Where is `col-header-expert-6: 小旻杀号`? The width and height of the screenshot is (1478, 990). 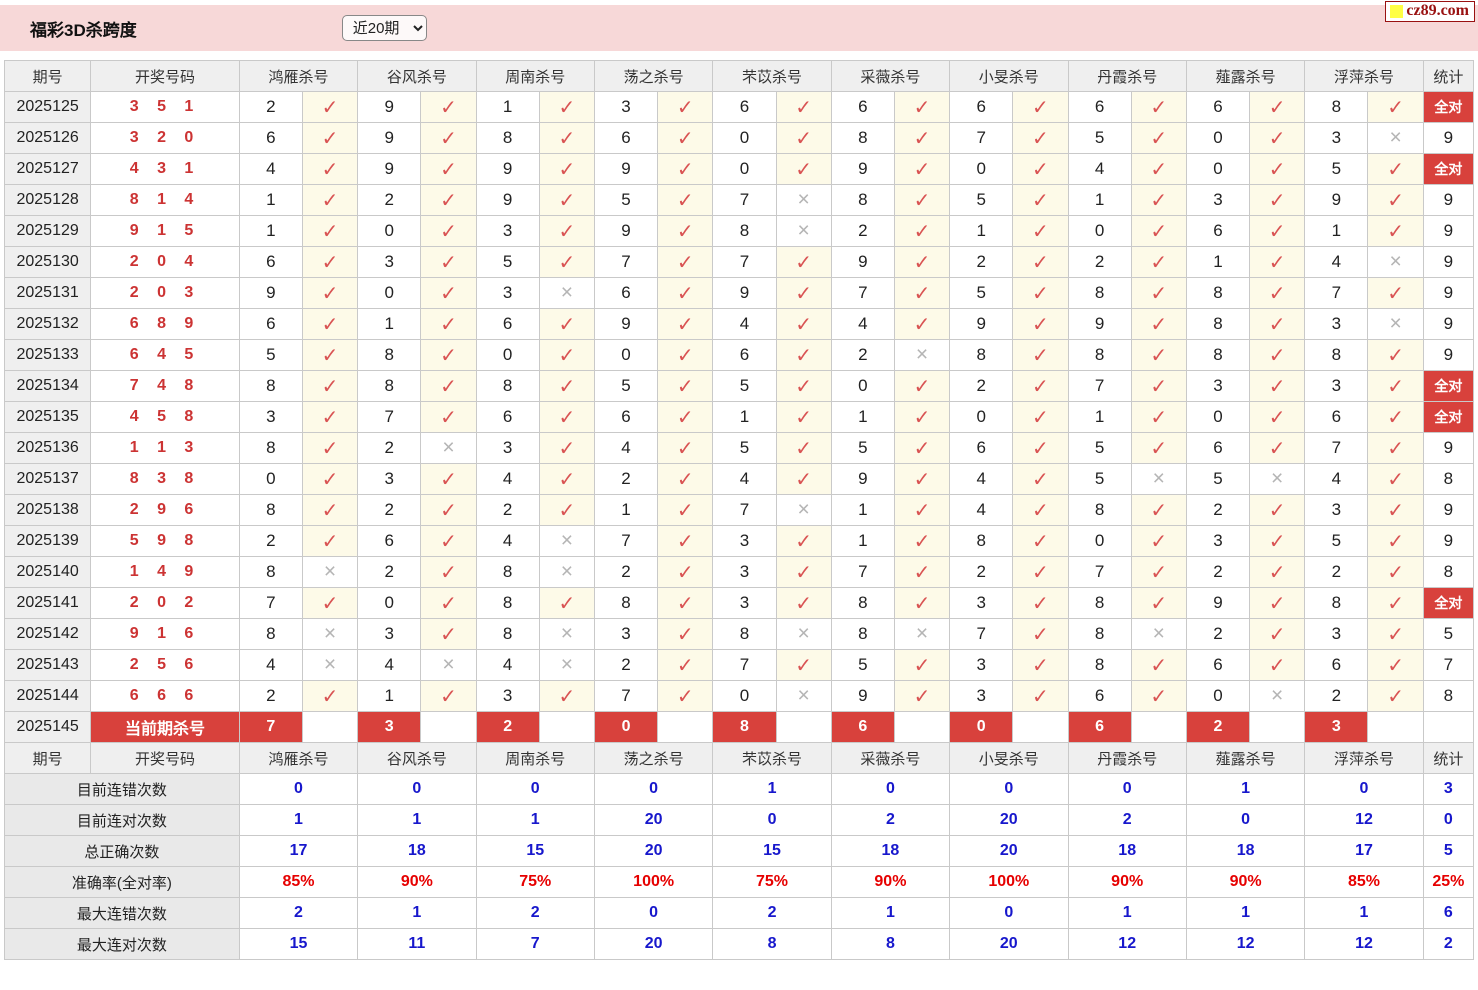
col-header-expert-6: 小旻杀号 is located at coordinates (1009, 76).